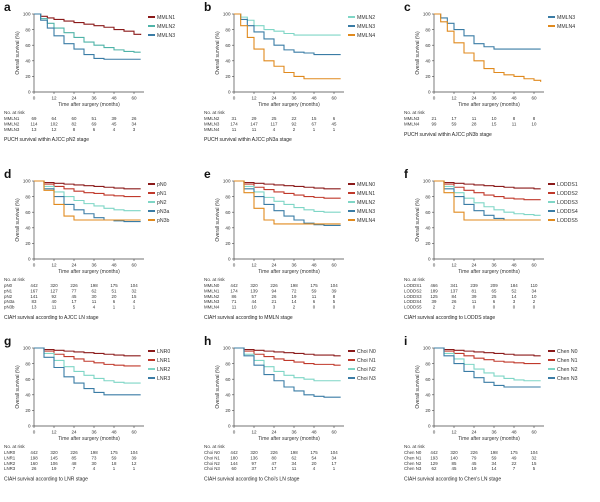 The width and height of the screenshot is (600, 502). Describe the element at coordinates (254, 118) in the screenshot. I see `risk-cell: 29` at that location.